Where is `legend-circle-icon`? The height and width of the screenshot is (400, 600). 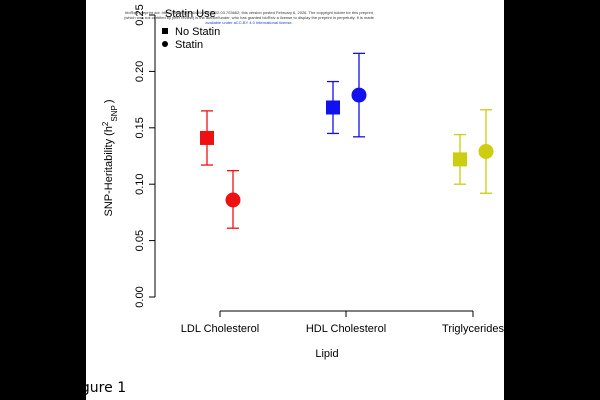
legend-circle-icon is located at coordinates (165, 44).